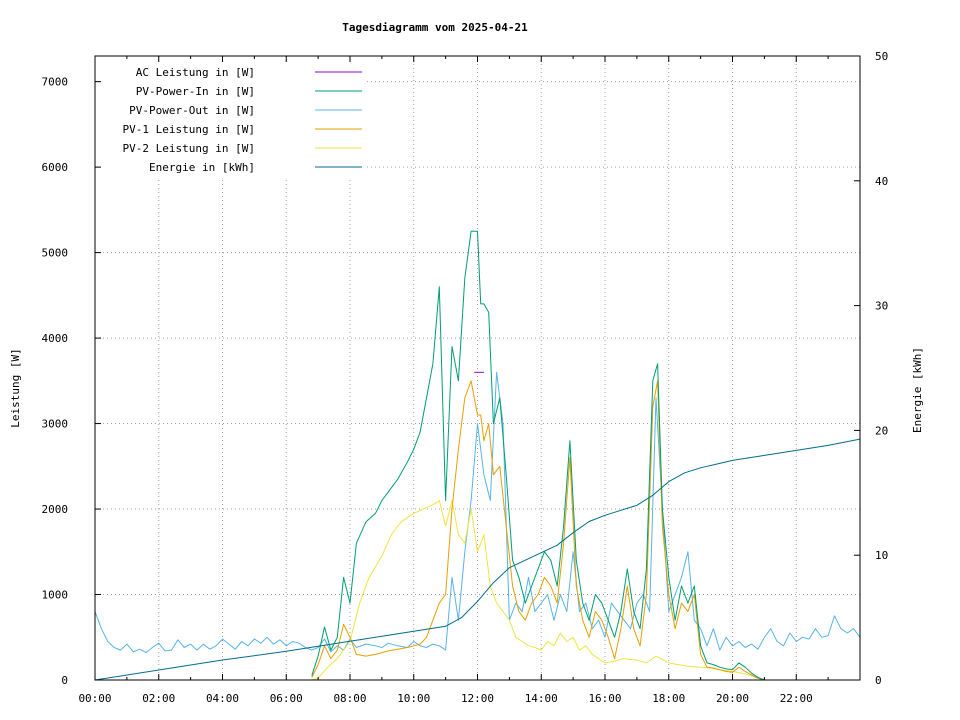 The height and width of the screenshot is (720, 960). What do you see at coordinates (222, 698) in the screenshot?
I see `x-tick-label: 04:00` at bounding box center [222, 698].